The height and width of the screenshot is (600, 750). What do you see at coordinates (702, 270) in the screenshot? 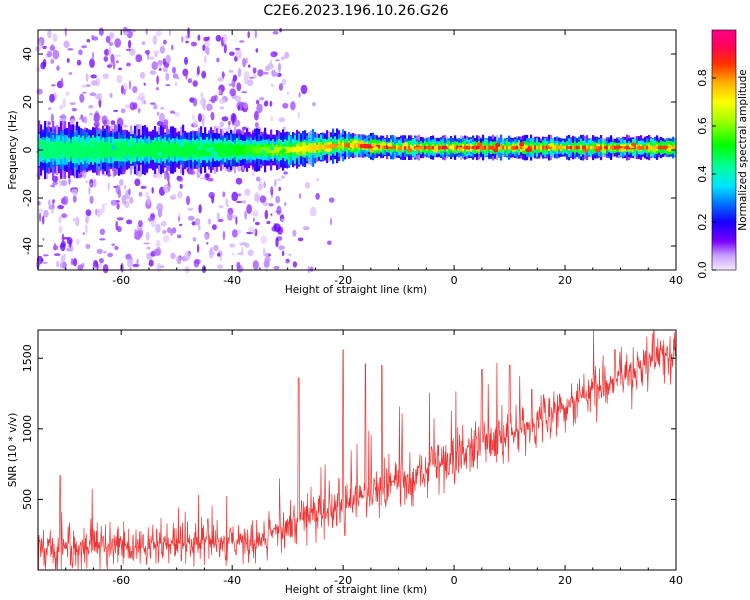
I see `colorbar-tick-label: 0.0` at bounding box center [702, 270].